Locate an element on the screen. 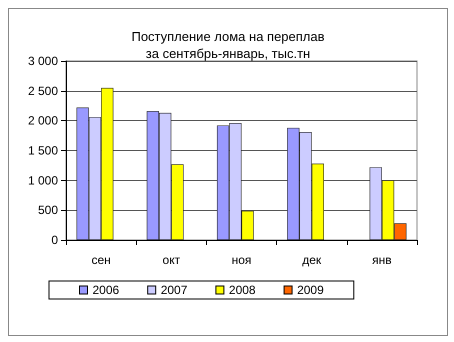  y-tick-label: 0 is located at coordinates (54, 240).